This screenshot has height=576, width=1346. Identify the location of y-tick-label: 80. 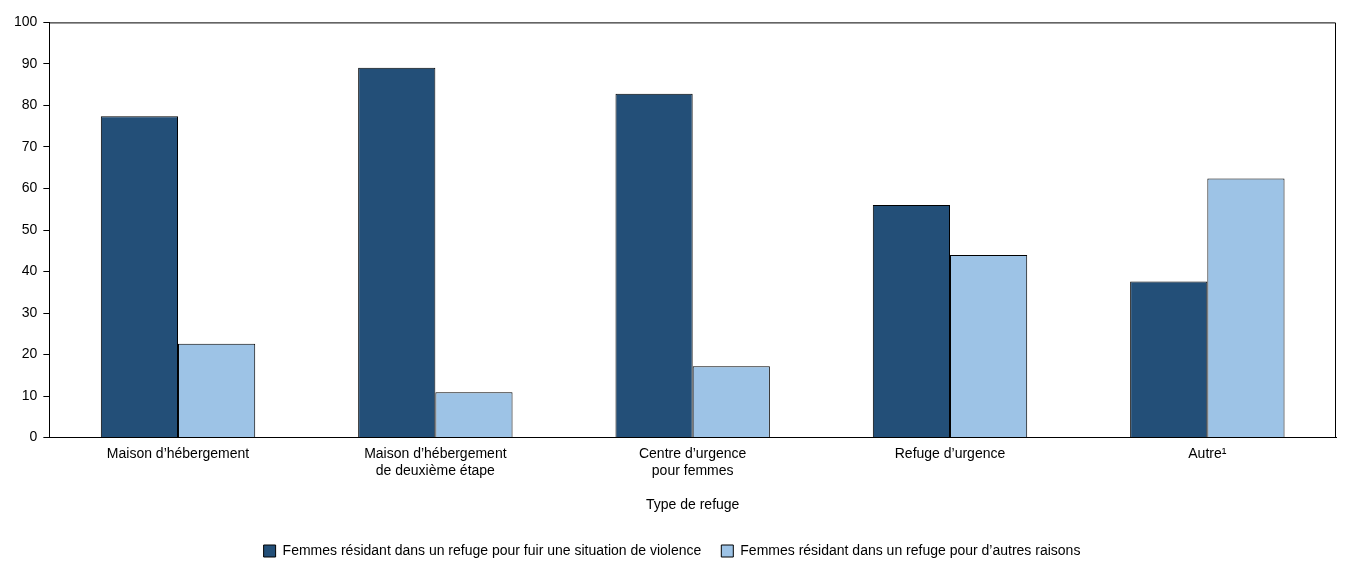
(29, 104).